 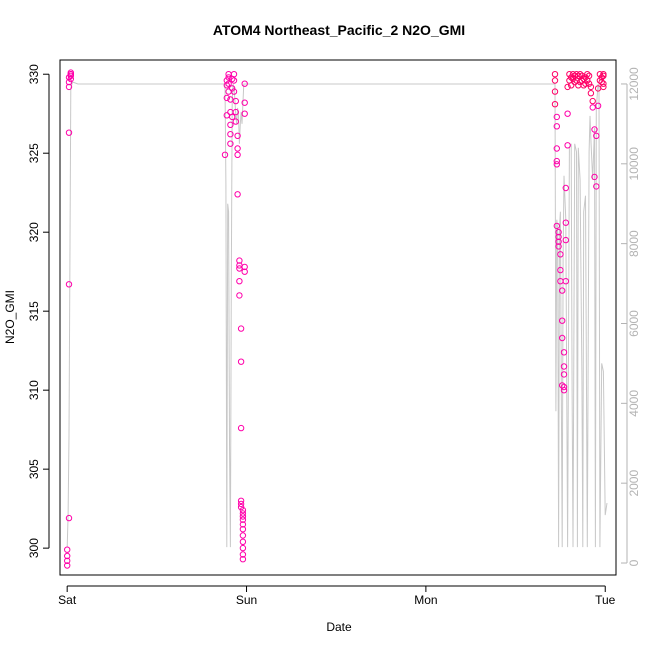 I want to click on y-tick-label: 320, so click(x=34, y=232).